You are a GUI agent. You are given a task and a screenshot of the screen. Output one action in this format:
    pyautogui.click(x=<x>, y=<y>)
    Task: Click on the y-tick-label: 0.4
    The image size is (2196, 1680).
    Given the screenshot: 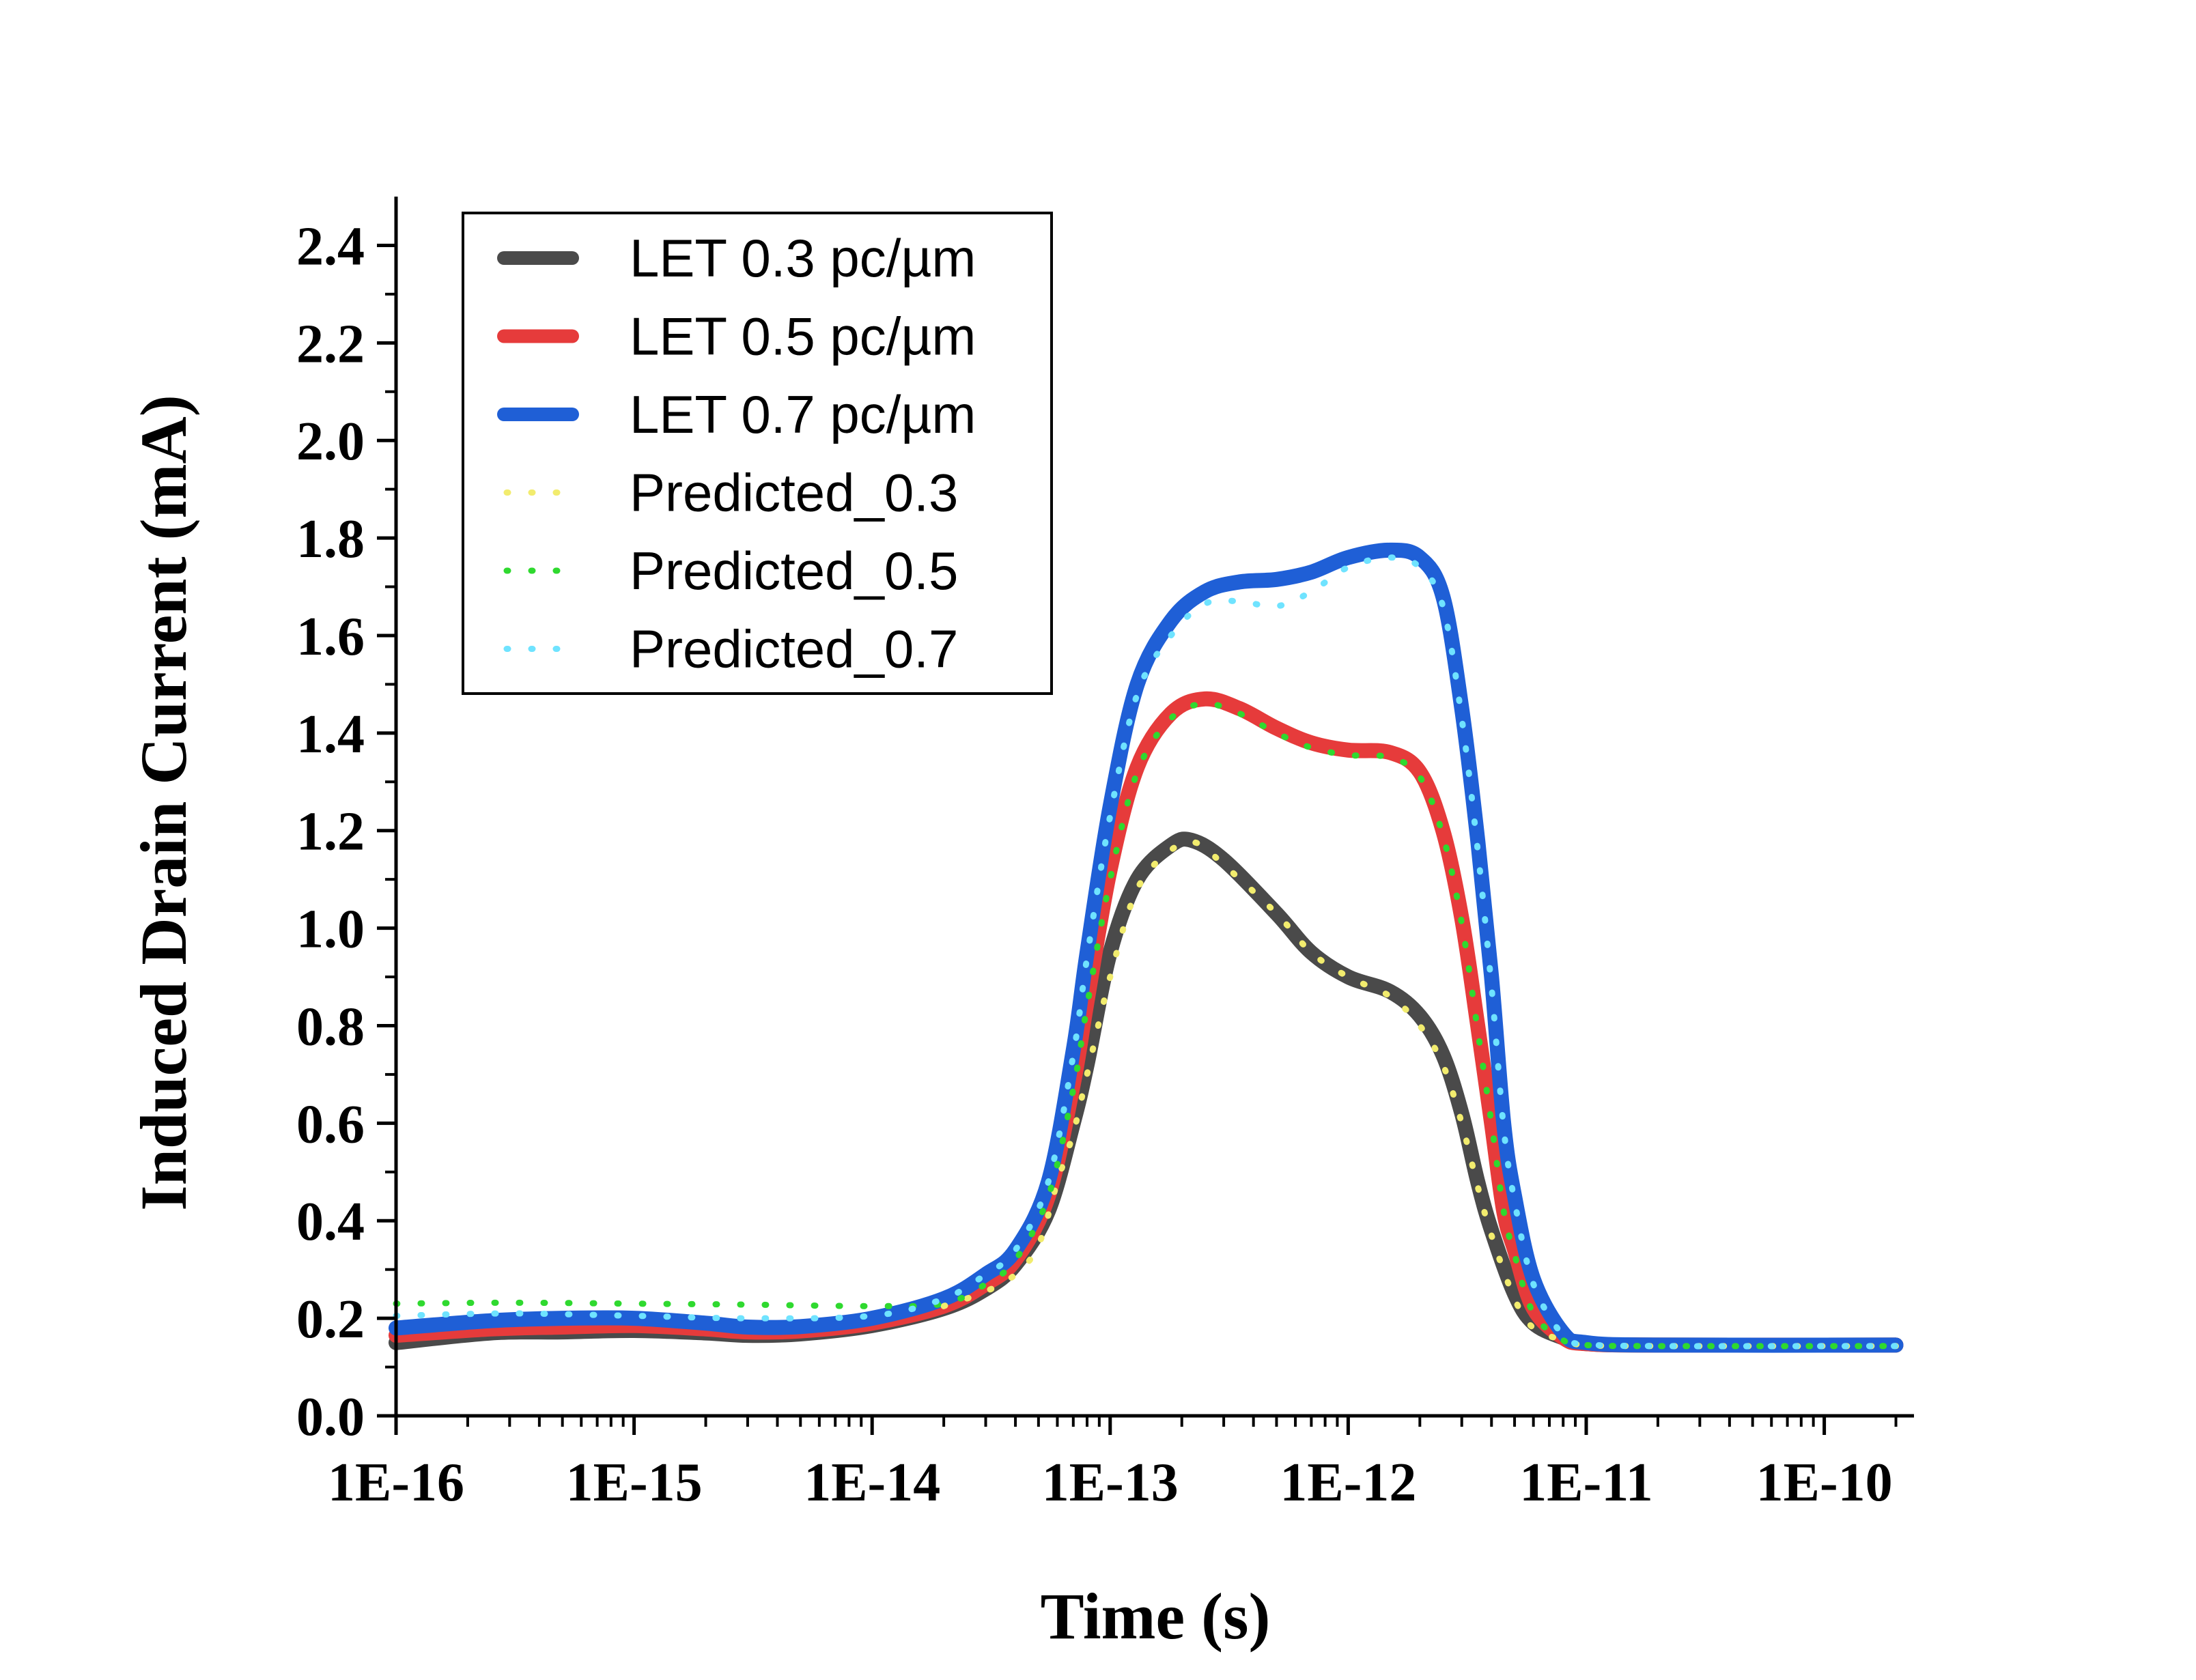 What is the action you would take?
    pyautogui.click(x=331, y=1222)
    